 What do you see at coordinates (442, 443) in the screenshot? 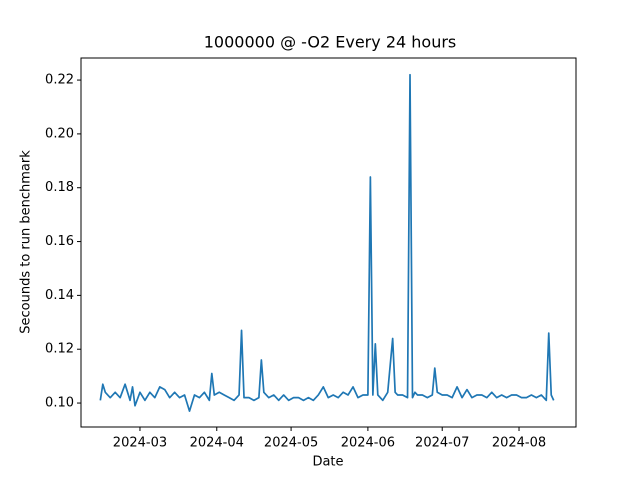
I see `x-tick-label: 2024-07` at bounding box center [442, 443].